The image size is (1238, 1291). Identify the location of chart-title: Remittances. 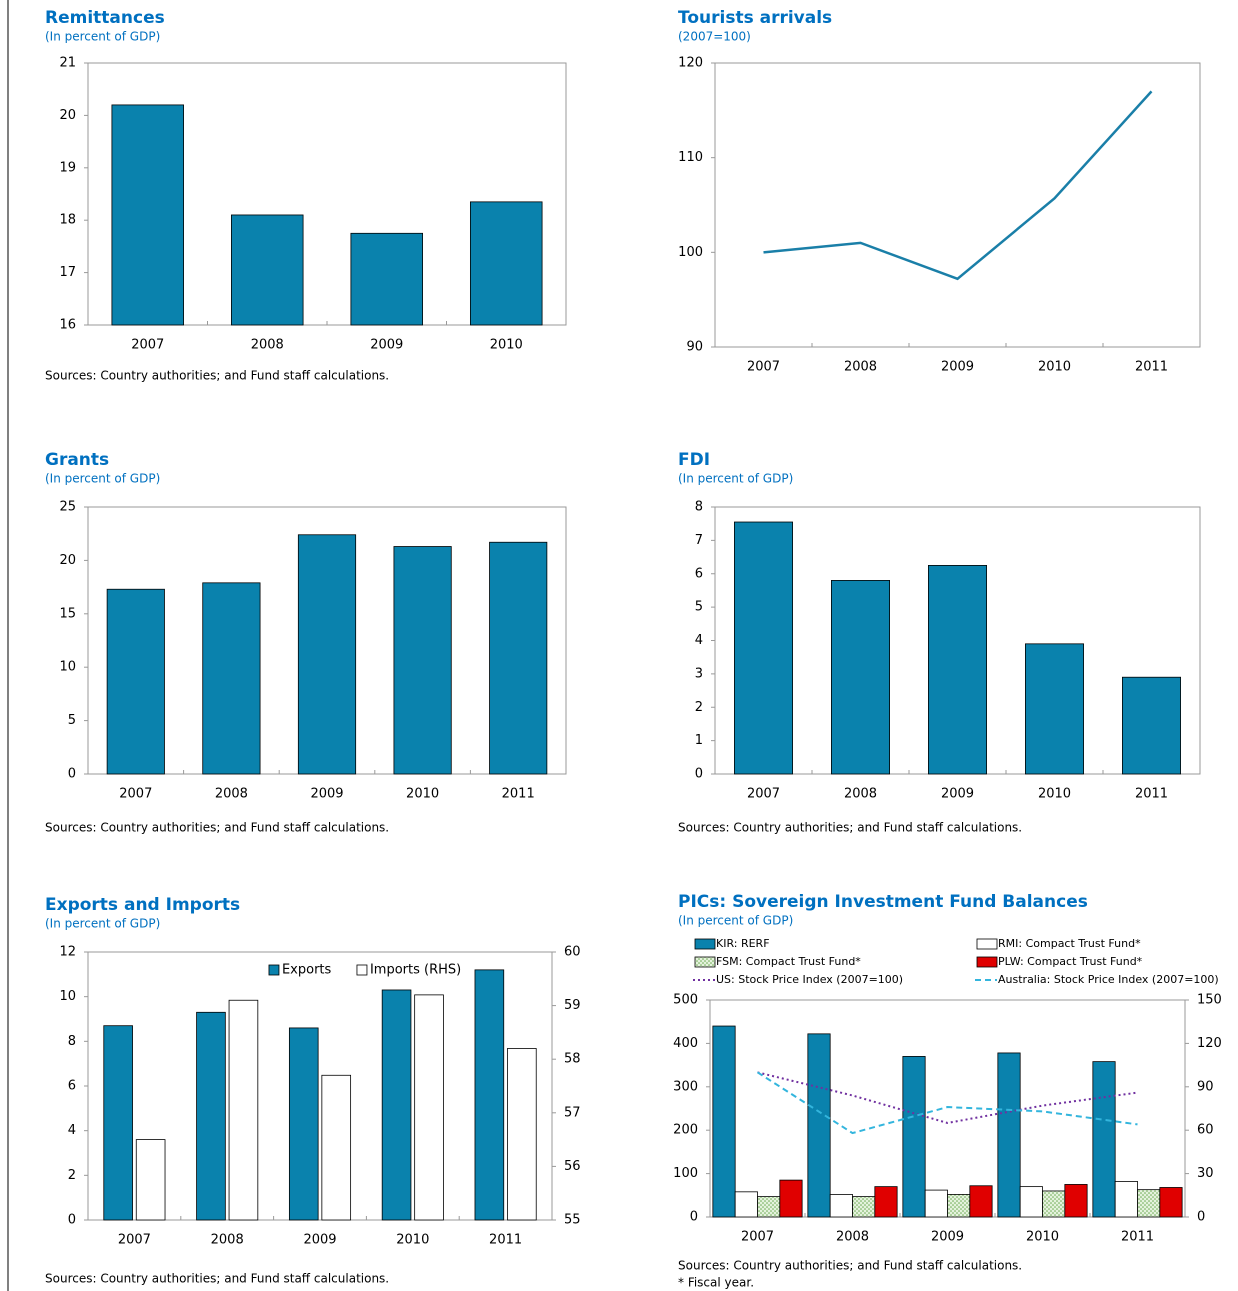
(105, 18).